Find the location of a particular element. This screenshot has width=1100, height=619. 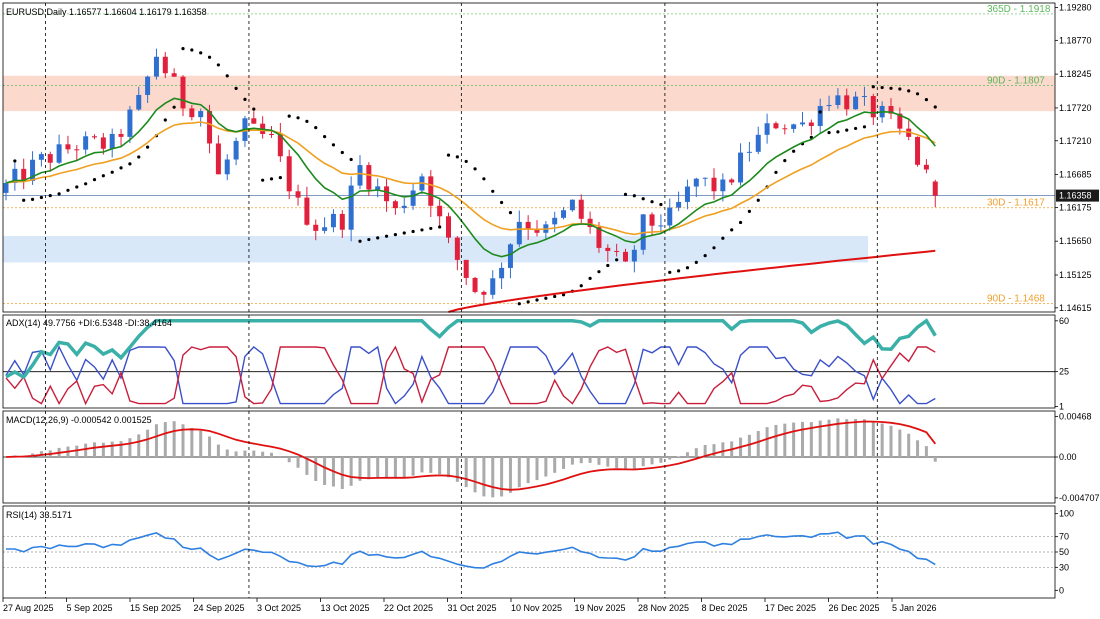

y-axis-tick-label: 1.16175 is located at coordinates (1075, 207).